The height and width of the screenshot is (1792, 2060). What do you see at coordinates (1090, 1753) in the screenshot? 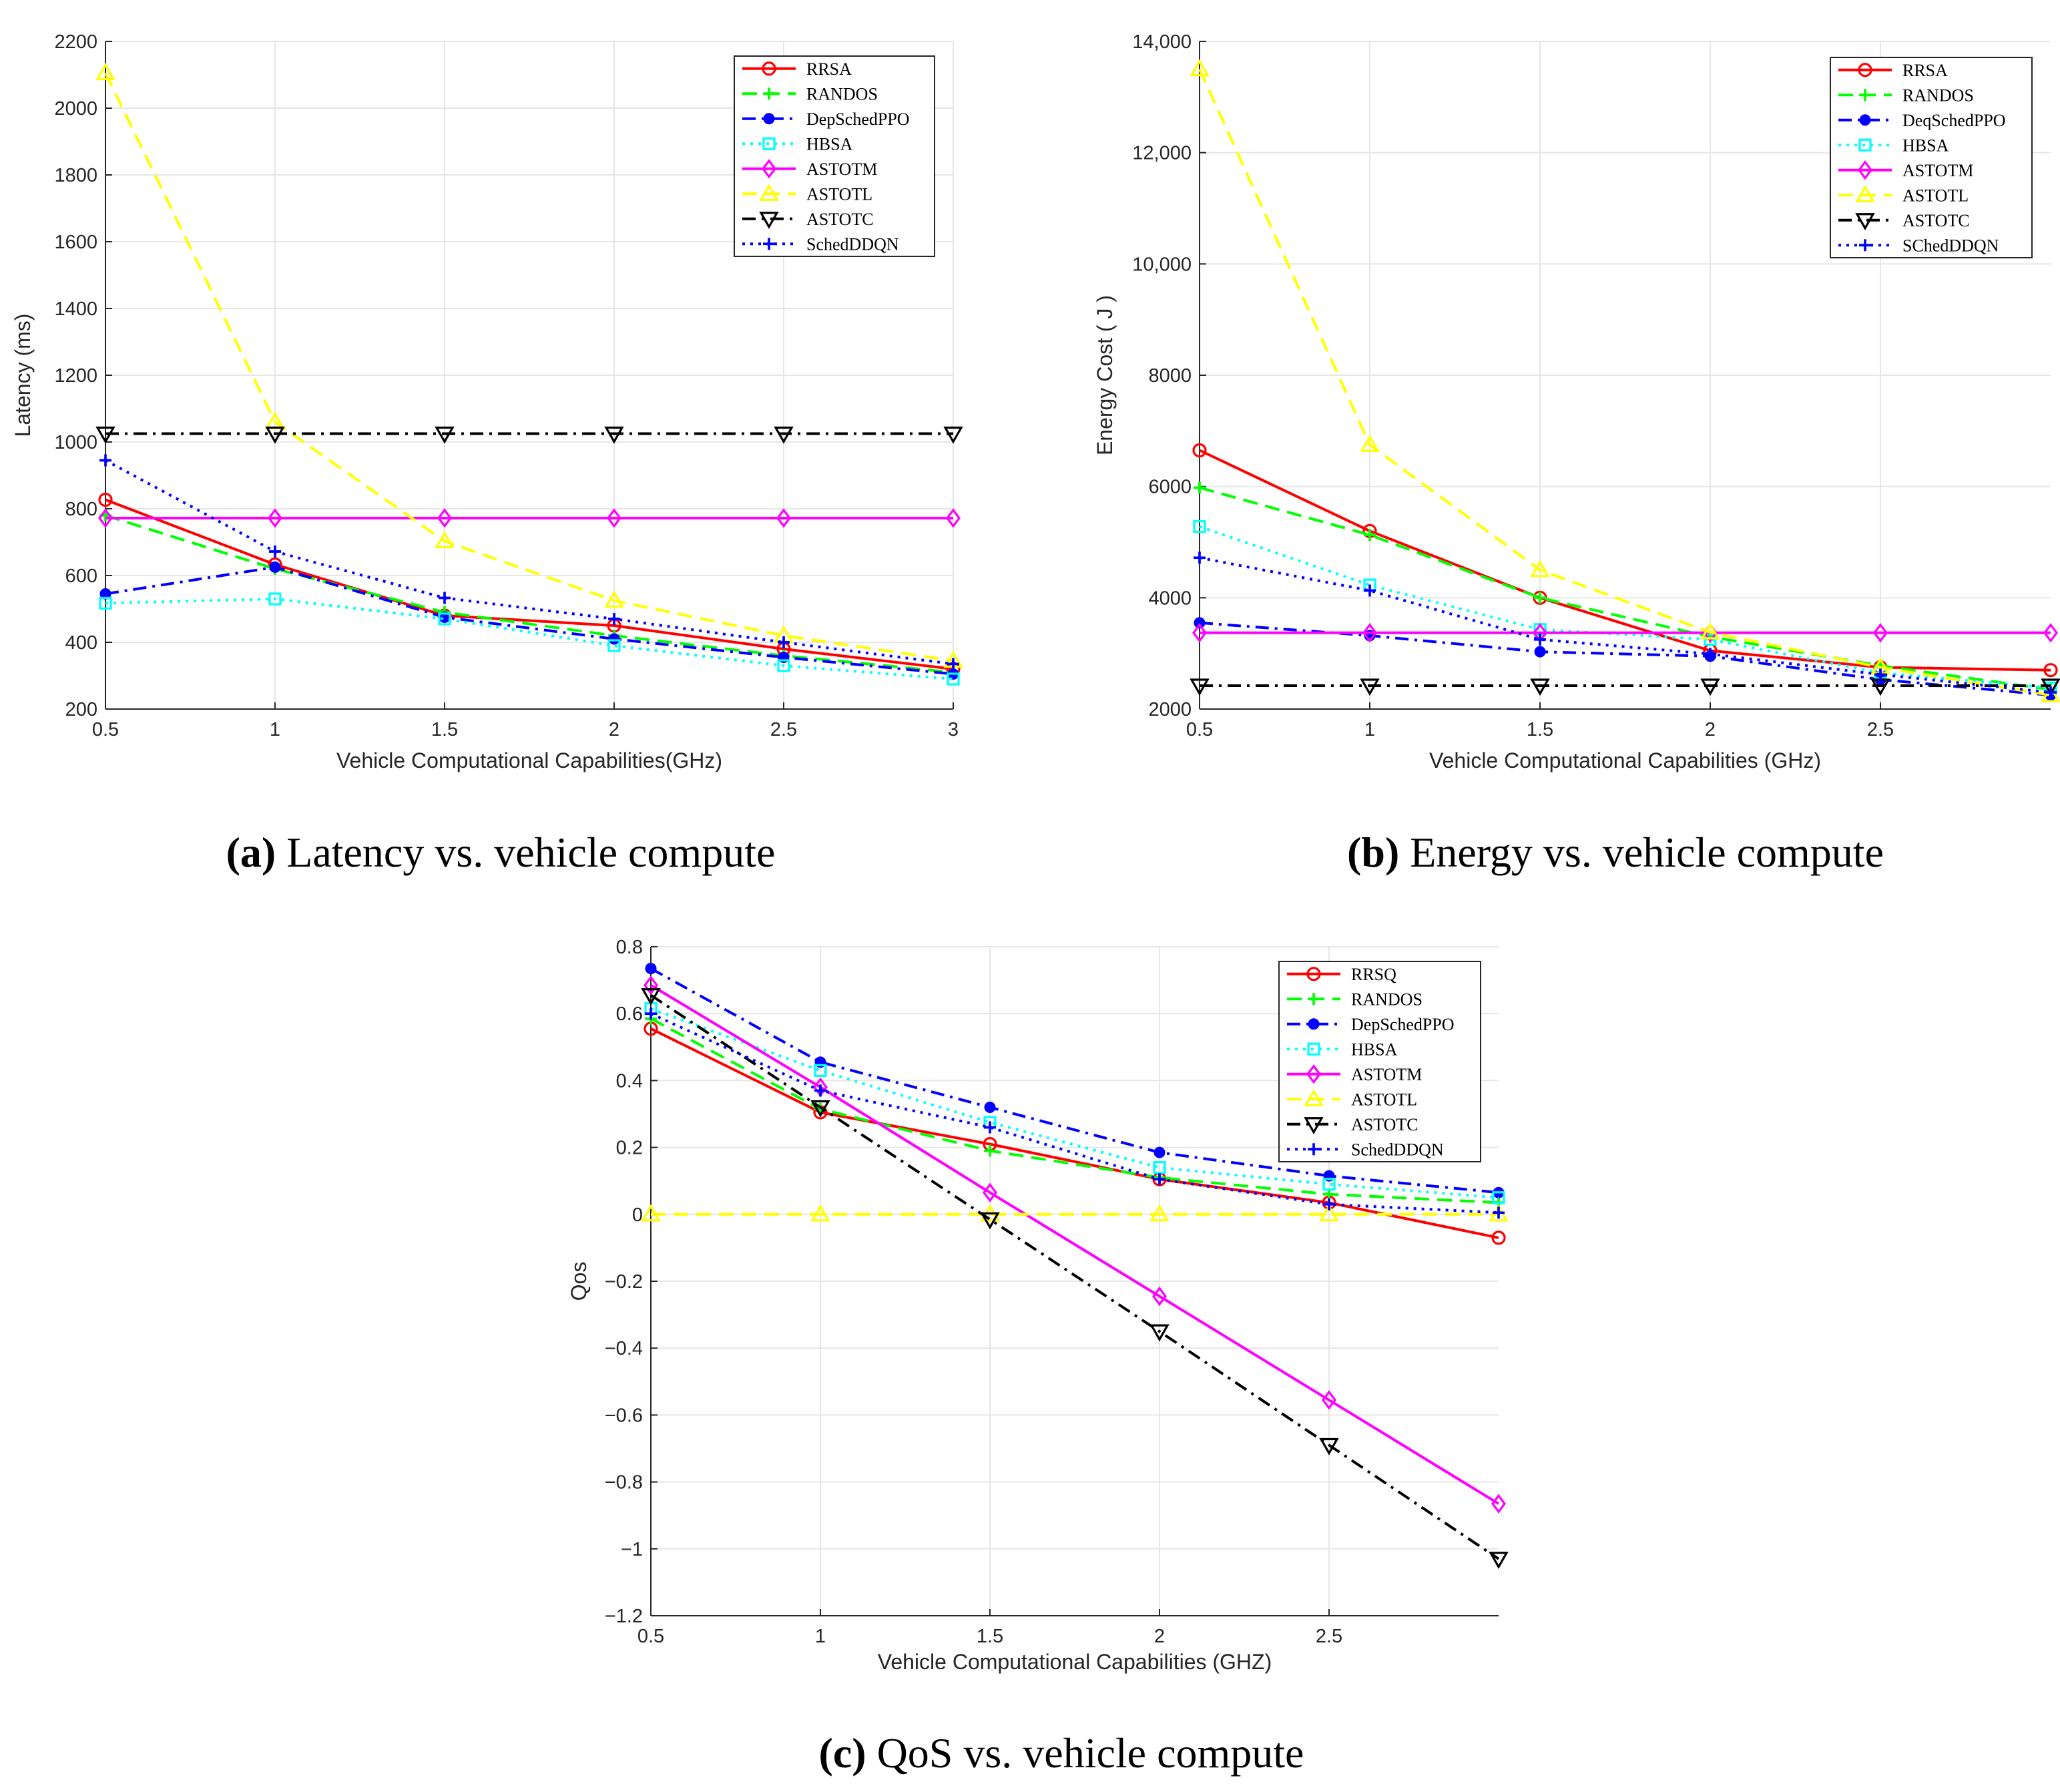
I see `caption-c-text: QoS vs. vehicle compute` at bounding box center [1090, 1753].